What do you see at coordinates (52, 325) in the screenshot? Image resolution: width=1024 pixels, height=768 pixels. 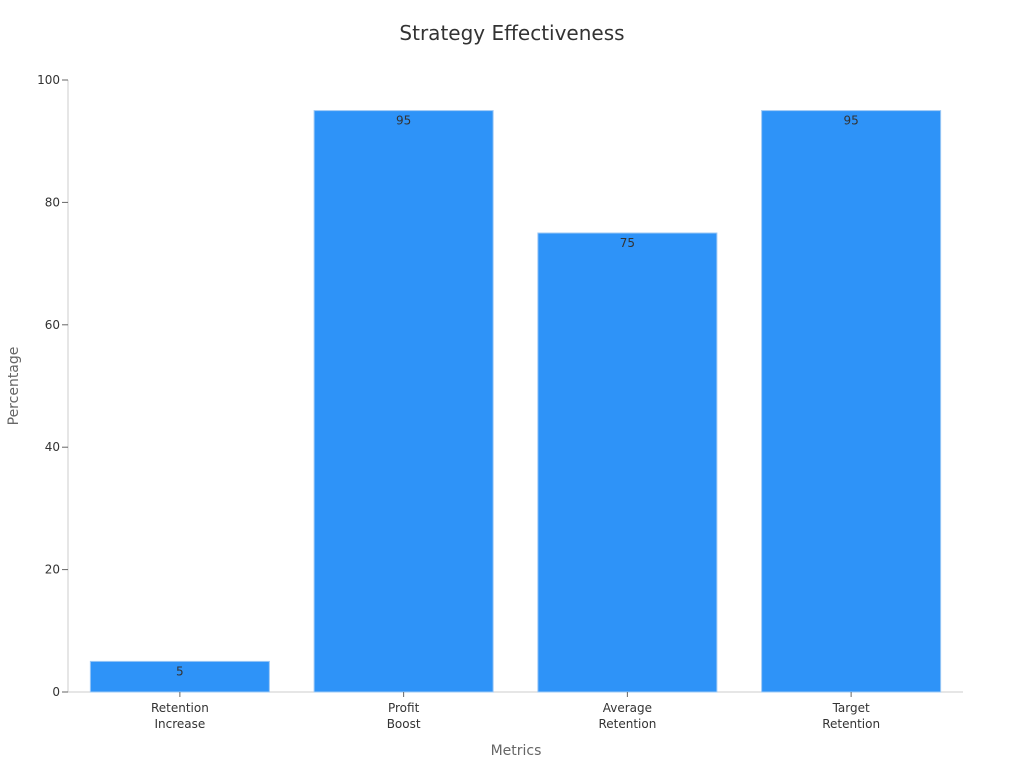 I see `y-tick-label: 60` at bounding box center [52, 325].